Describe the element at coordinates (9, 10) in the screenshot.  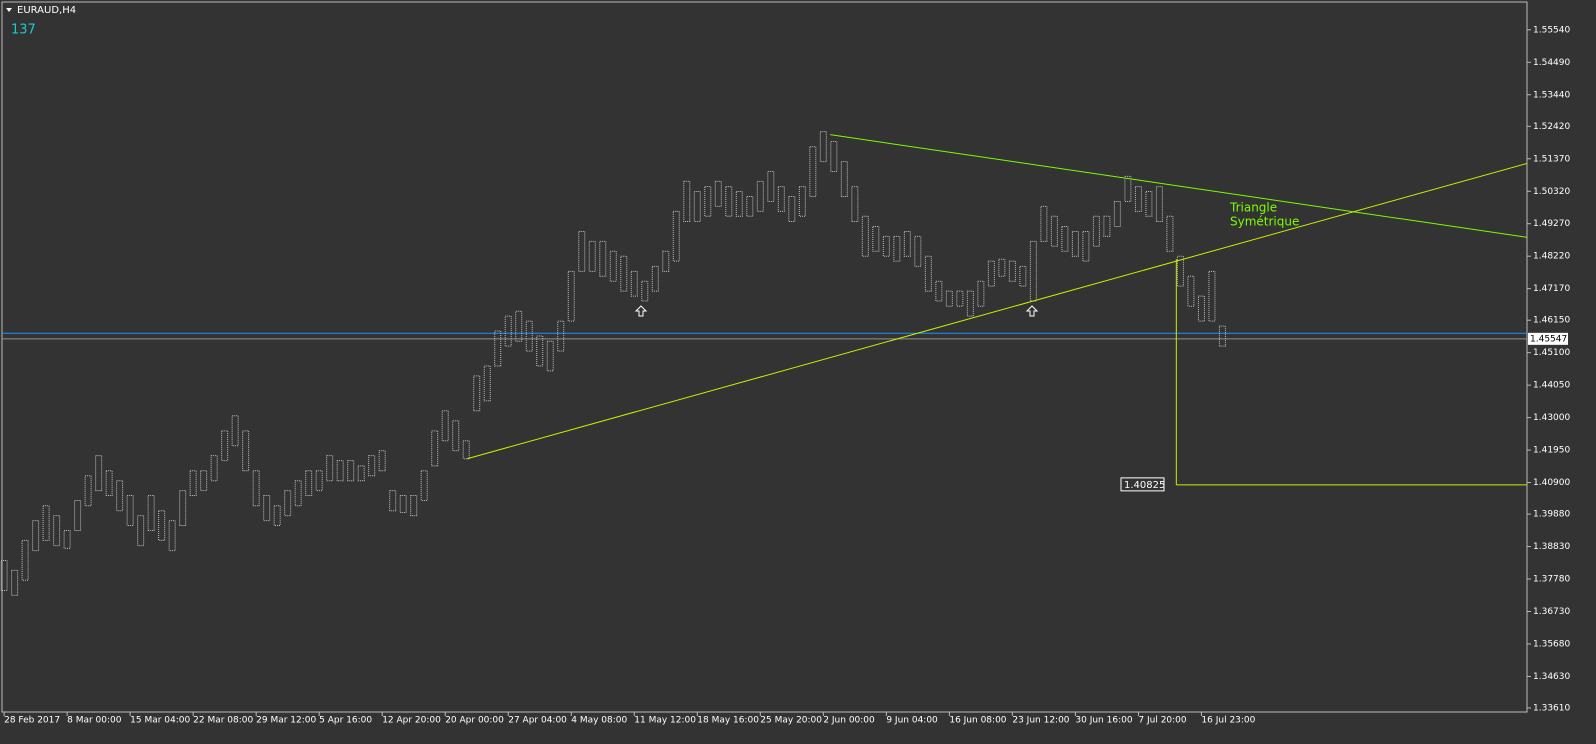
I see `menu-arrow` at that location.